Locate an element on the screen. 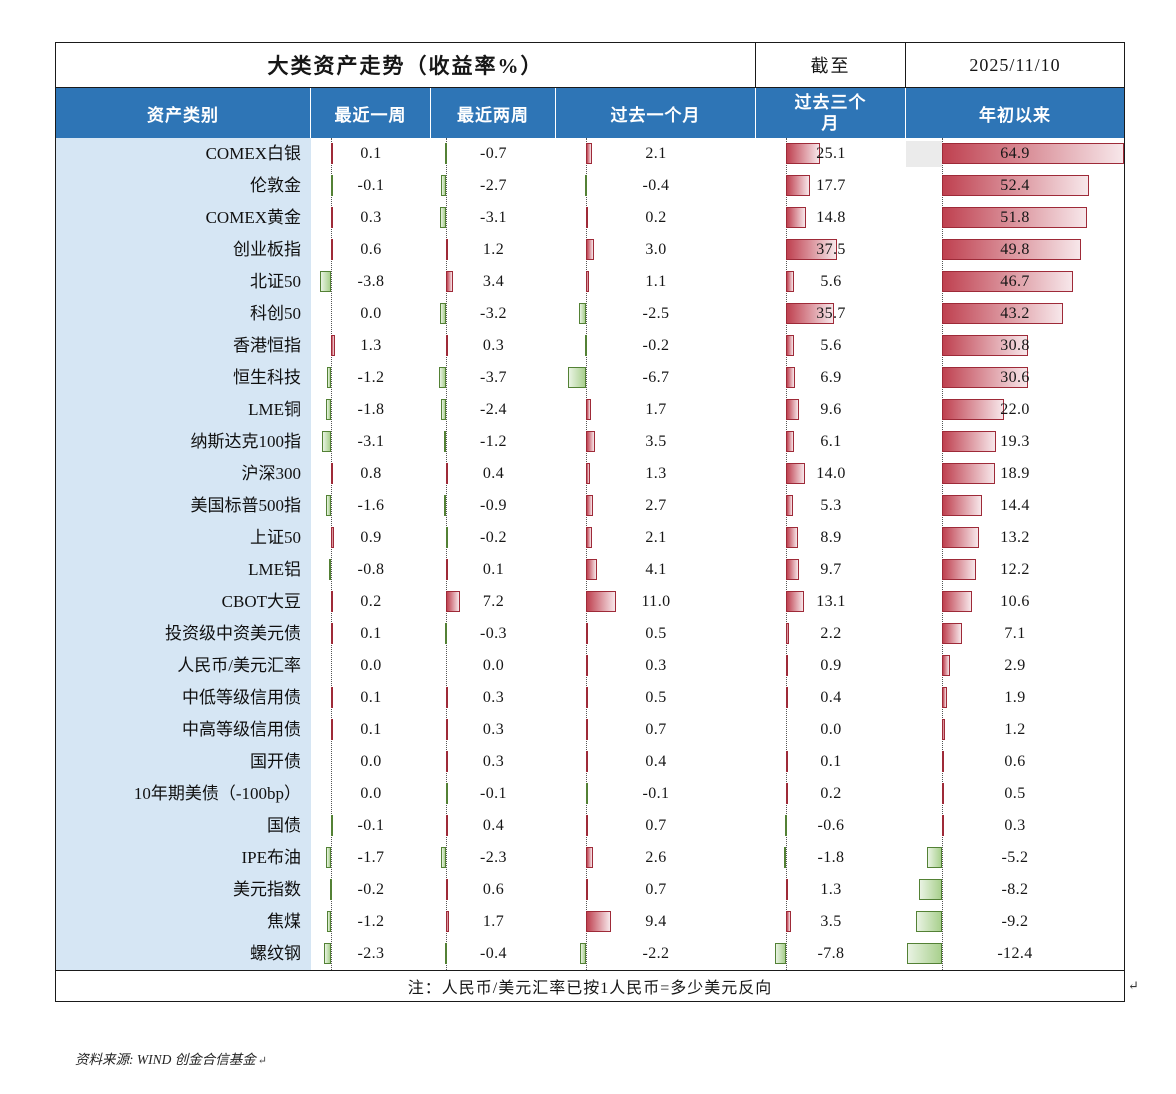  table-row: 香港恒指 1.3 0.3 -0.2 5.6 30.8 is located at coordinates (590, 346).